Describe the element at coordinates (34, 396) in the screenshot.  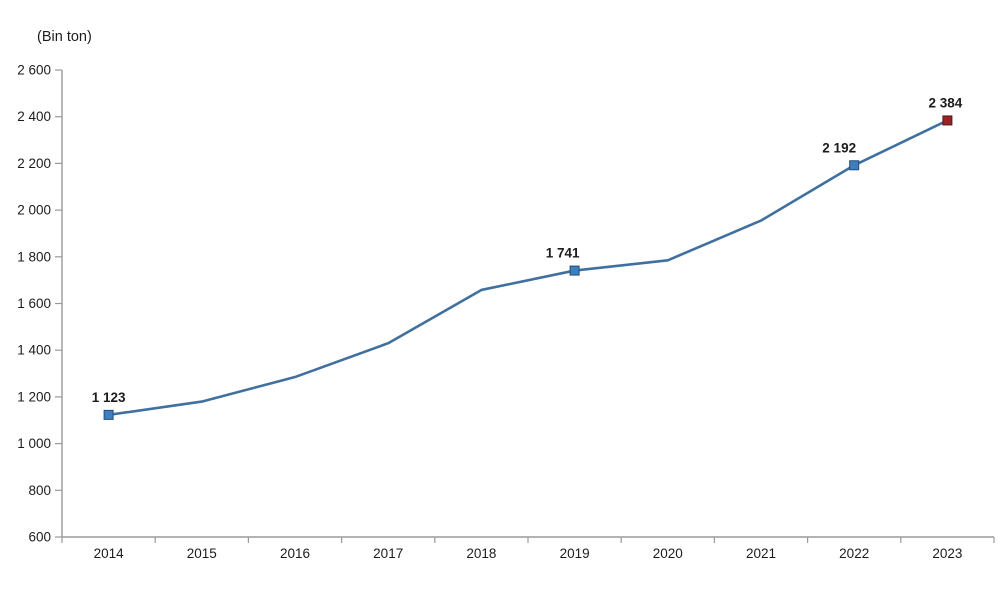
I see `y-axis-tick-label: 1 200` at that location.